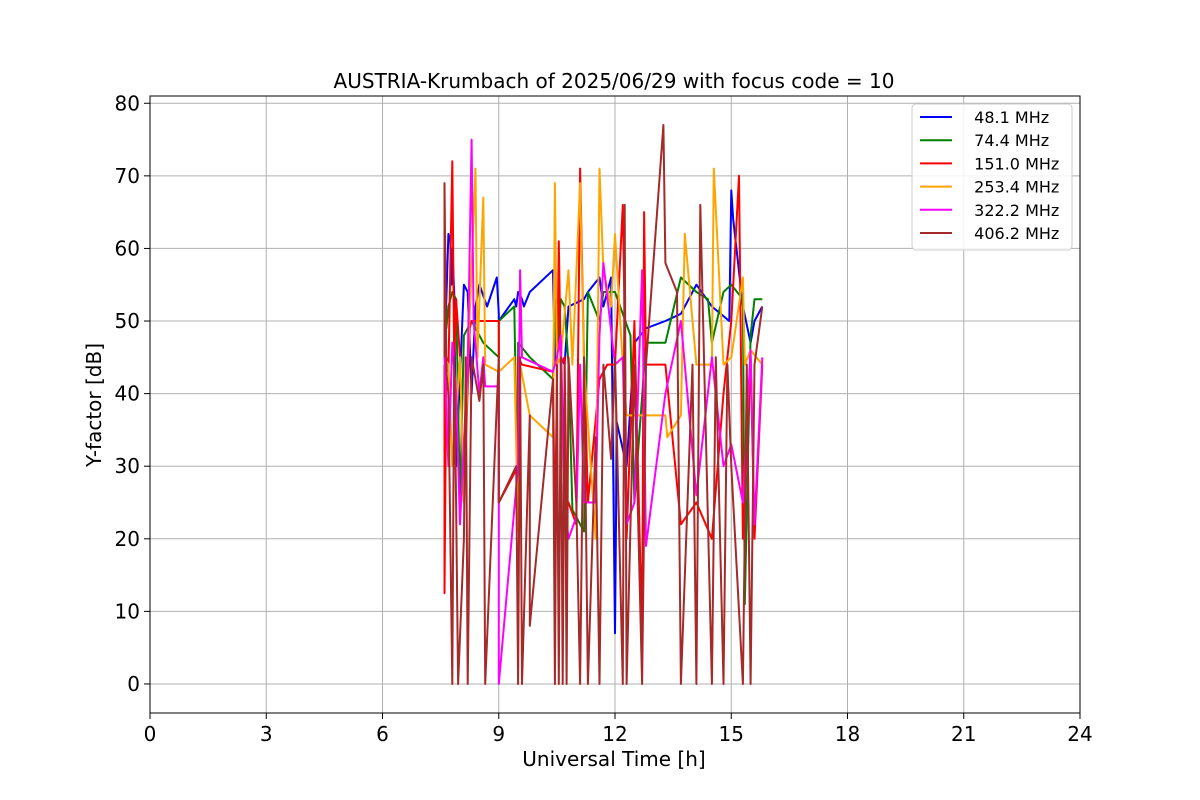 The image size is (1200, 800). Describe the element at coordinates (266, 734) in the screenshot. I see `x-tick-label: 3` at that location.